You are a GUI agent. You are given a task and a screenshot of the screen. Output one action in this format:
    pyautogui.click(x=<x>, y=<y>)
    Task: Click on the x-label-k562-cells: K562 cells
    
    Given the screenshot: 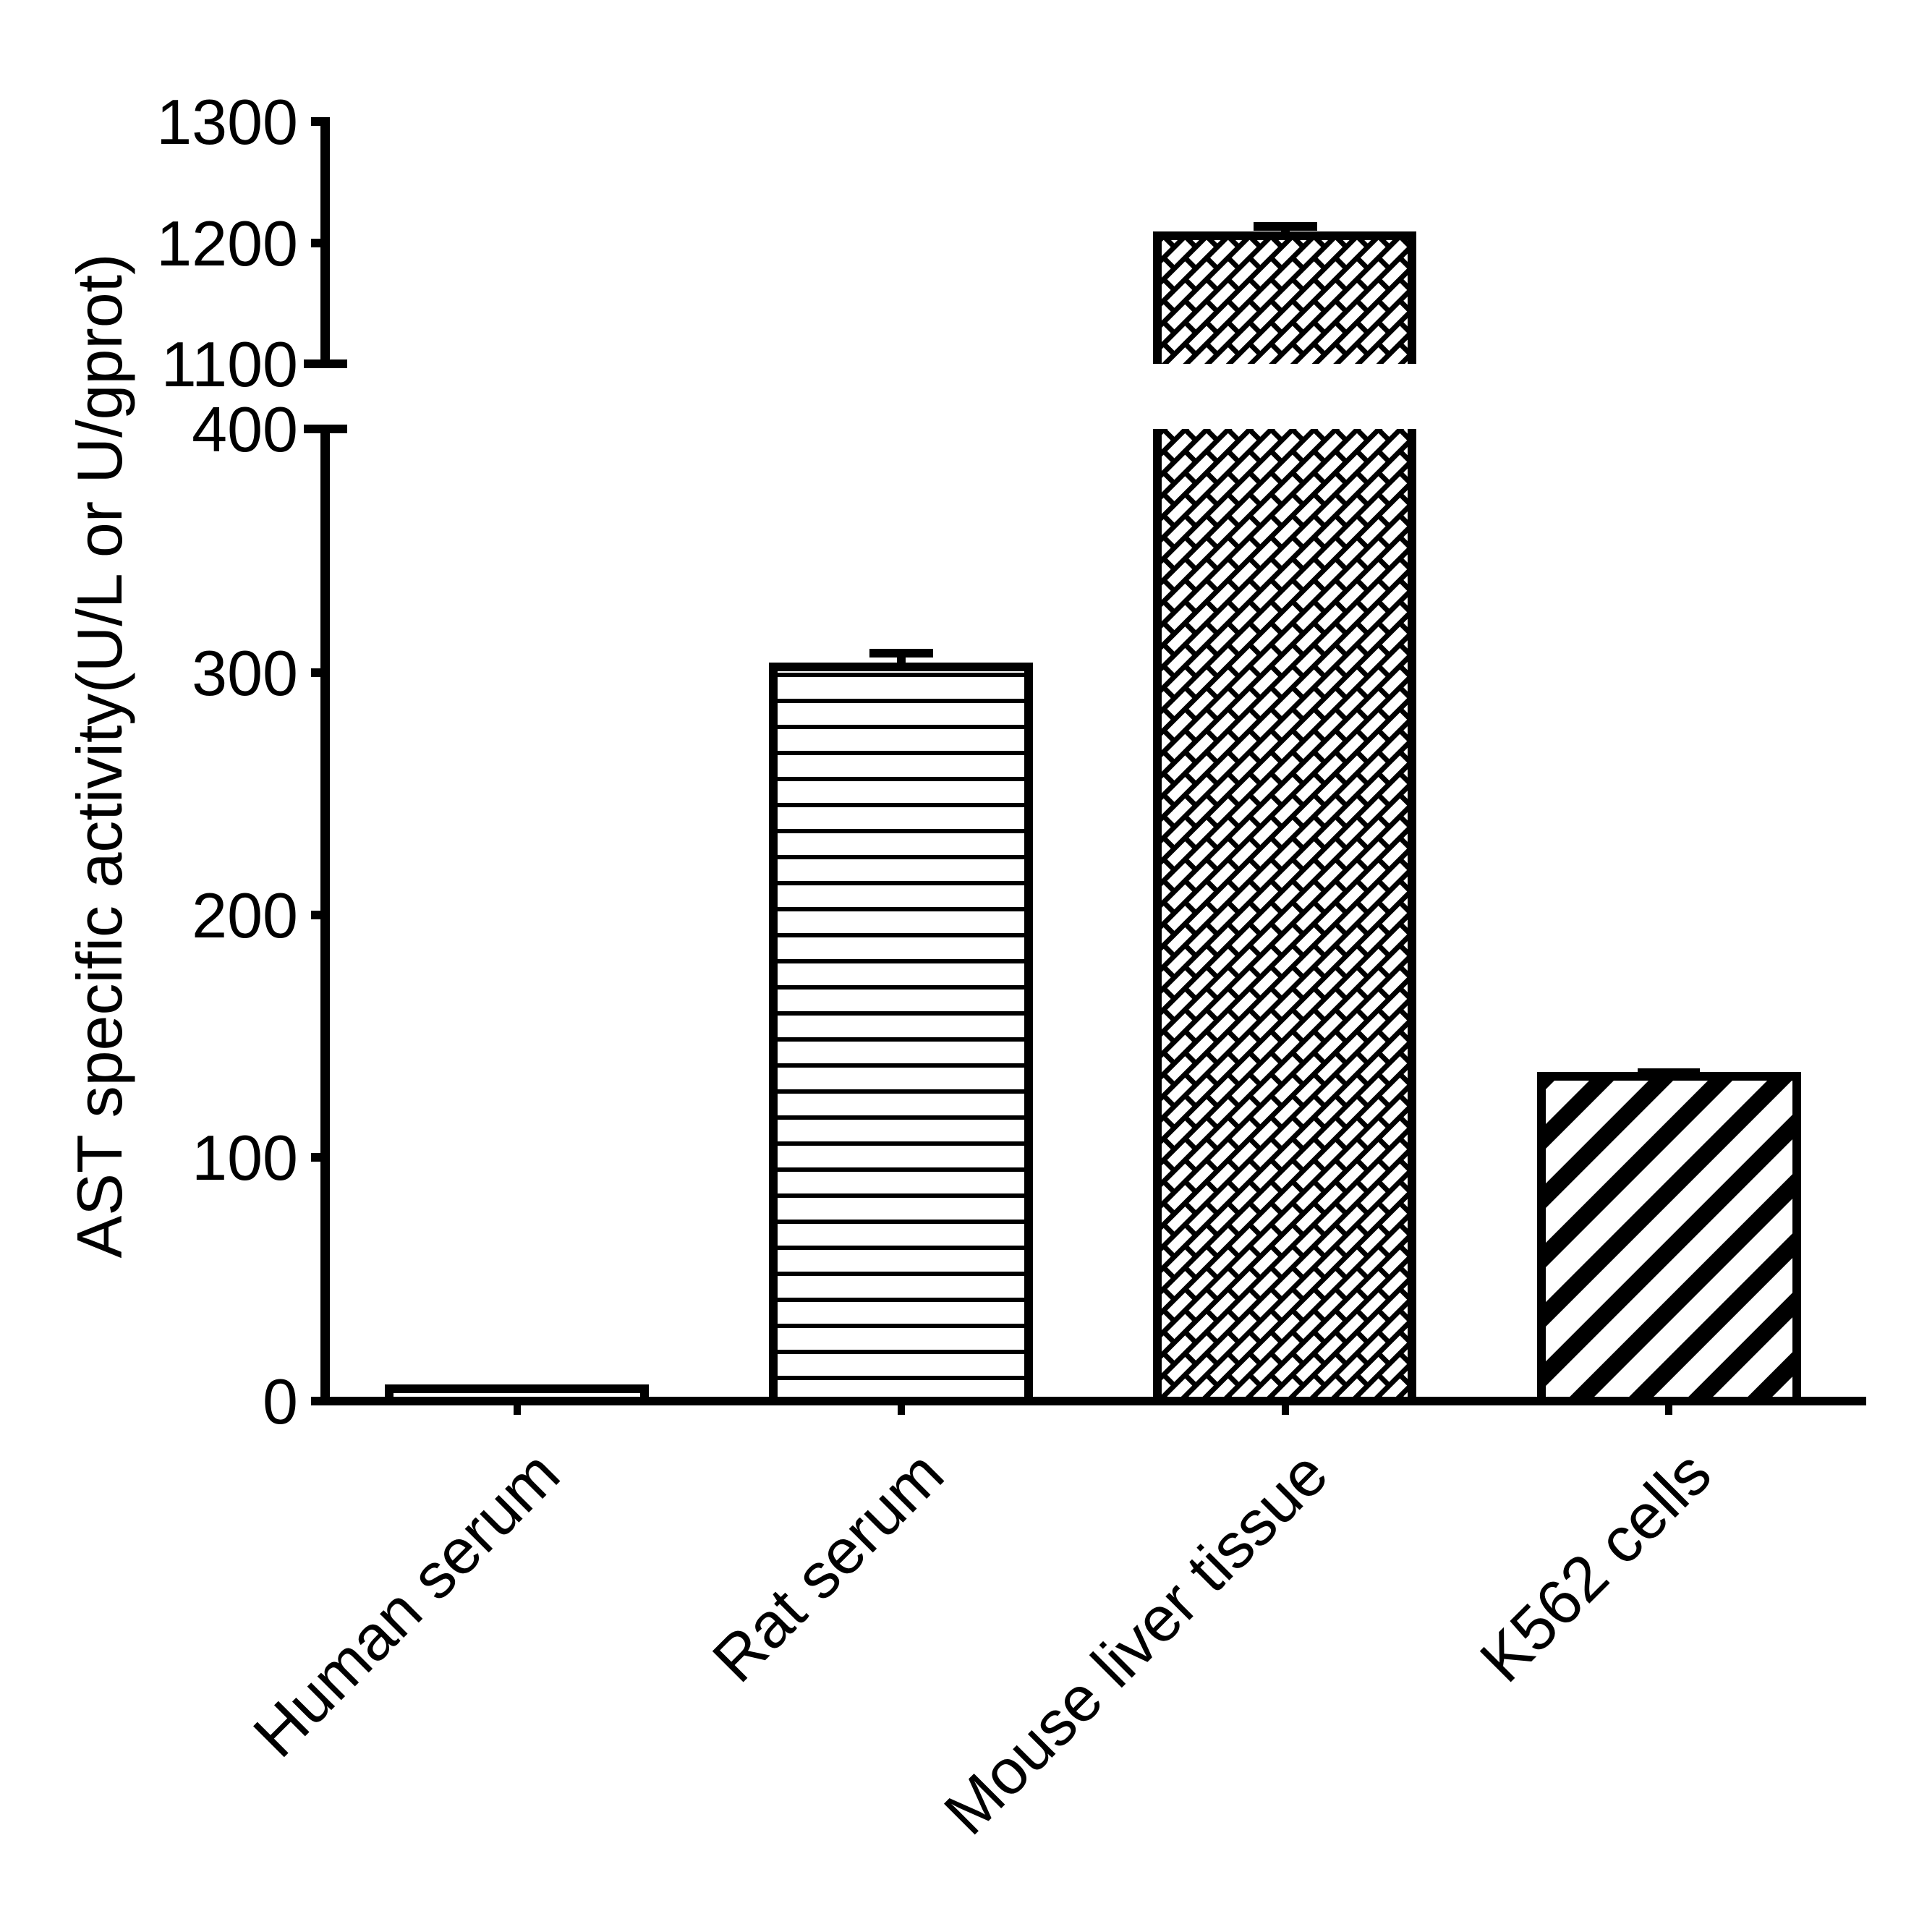 What is the action you would take?
    pyautogui.click(x=1595, y=1566)
    